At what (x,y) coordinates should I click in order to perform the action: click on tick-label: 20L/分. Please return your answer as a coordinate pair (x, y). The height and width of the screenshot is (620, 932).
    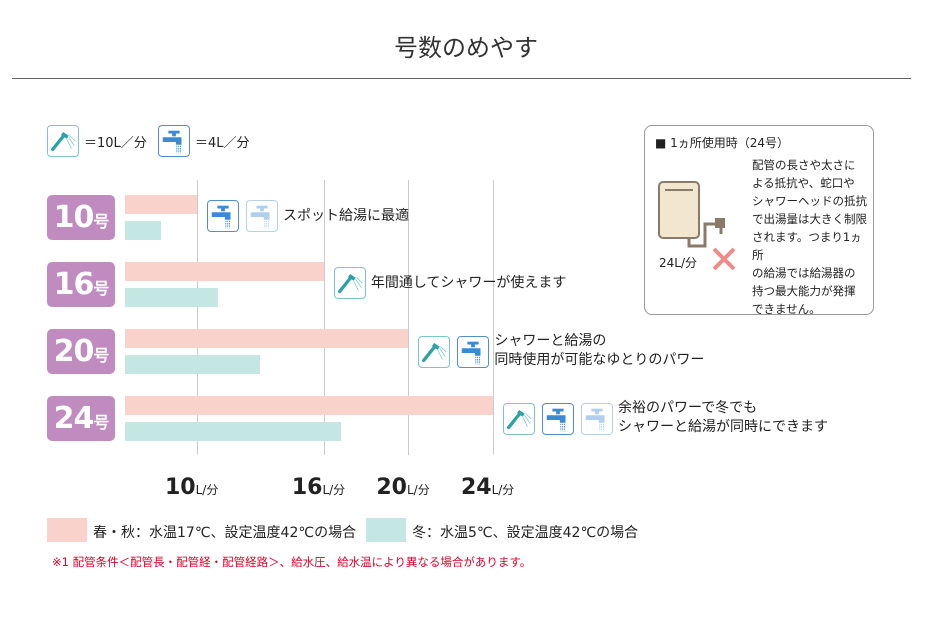
    Looking at the image, I should click on (403, 487).